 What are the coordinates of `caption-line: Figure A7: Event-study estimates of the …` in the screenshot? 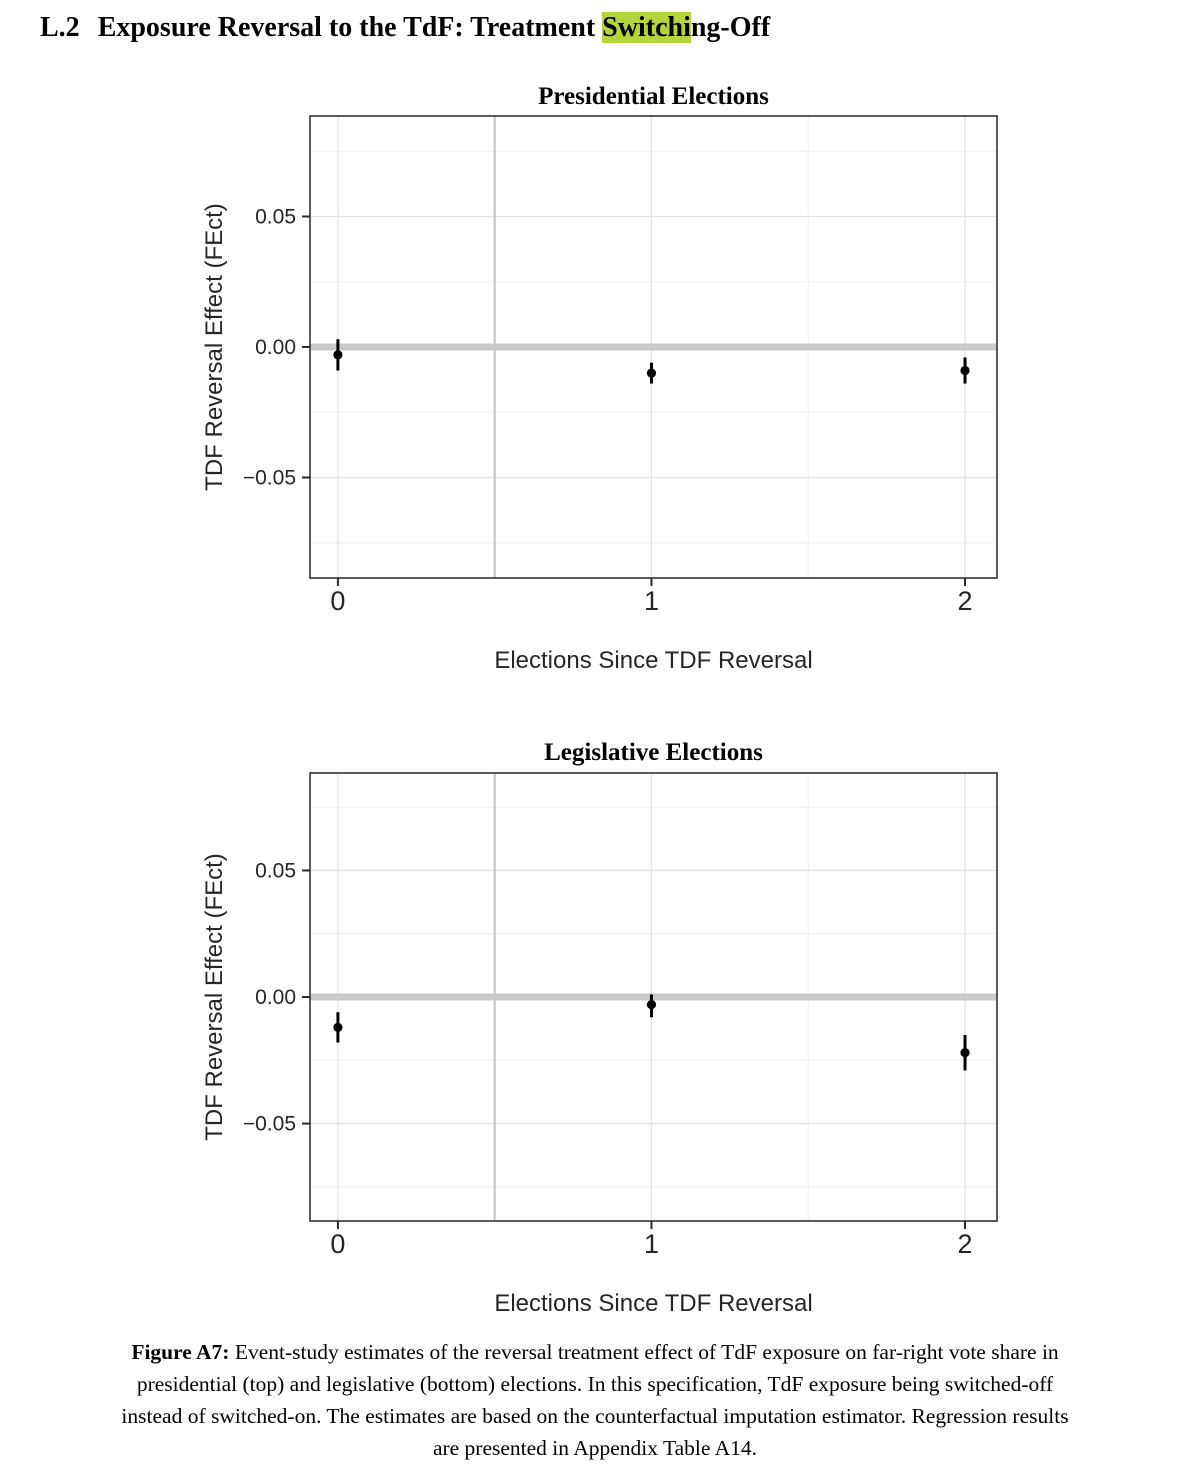 It's located at (595, 1352).